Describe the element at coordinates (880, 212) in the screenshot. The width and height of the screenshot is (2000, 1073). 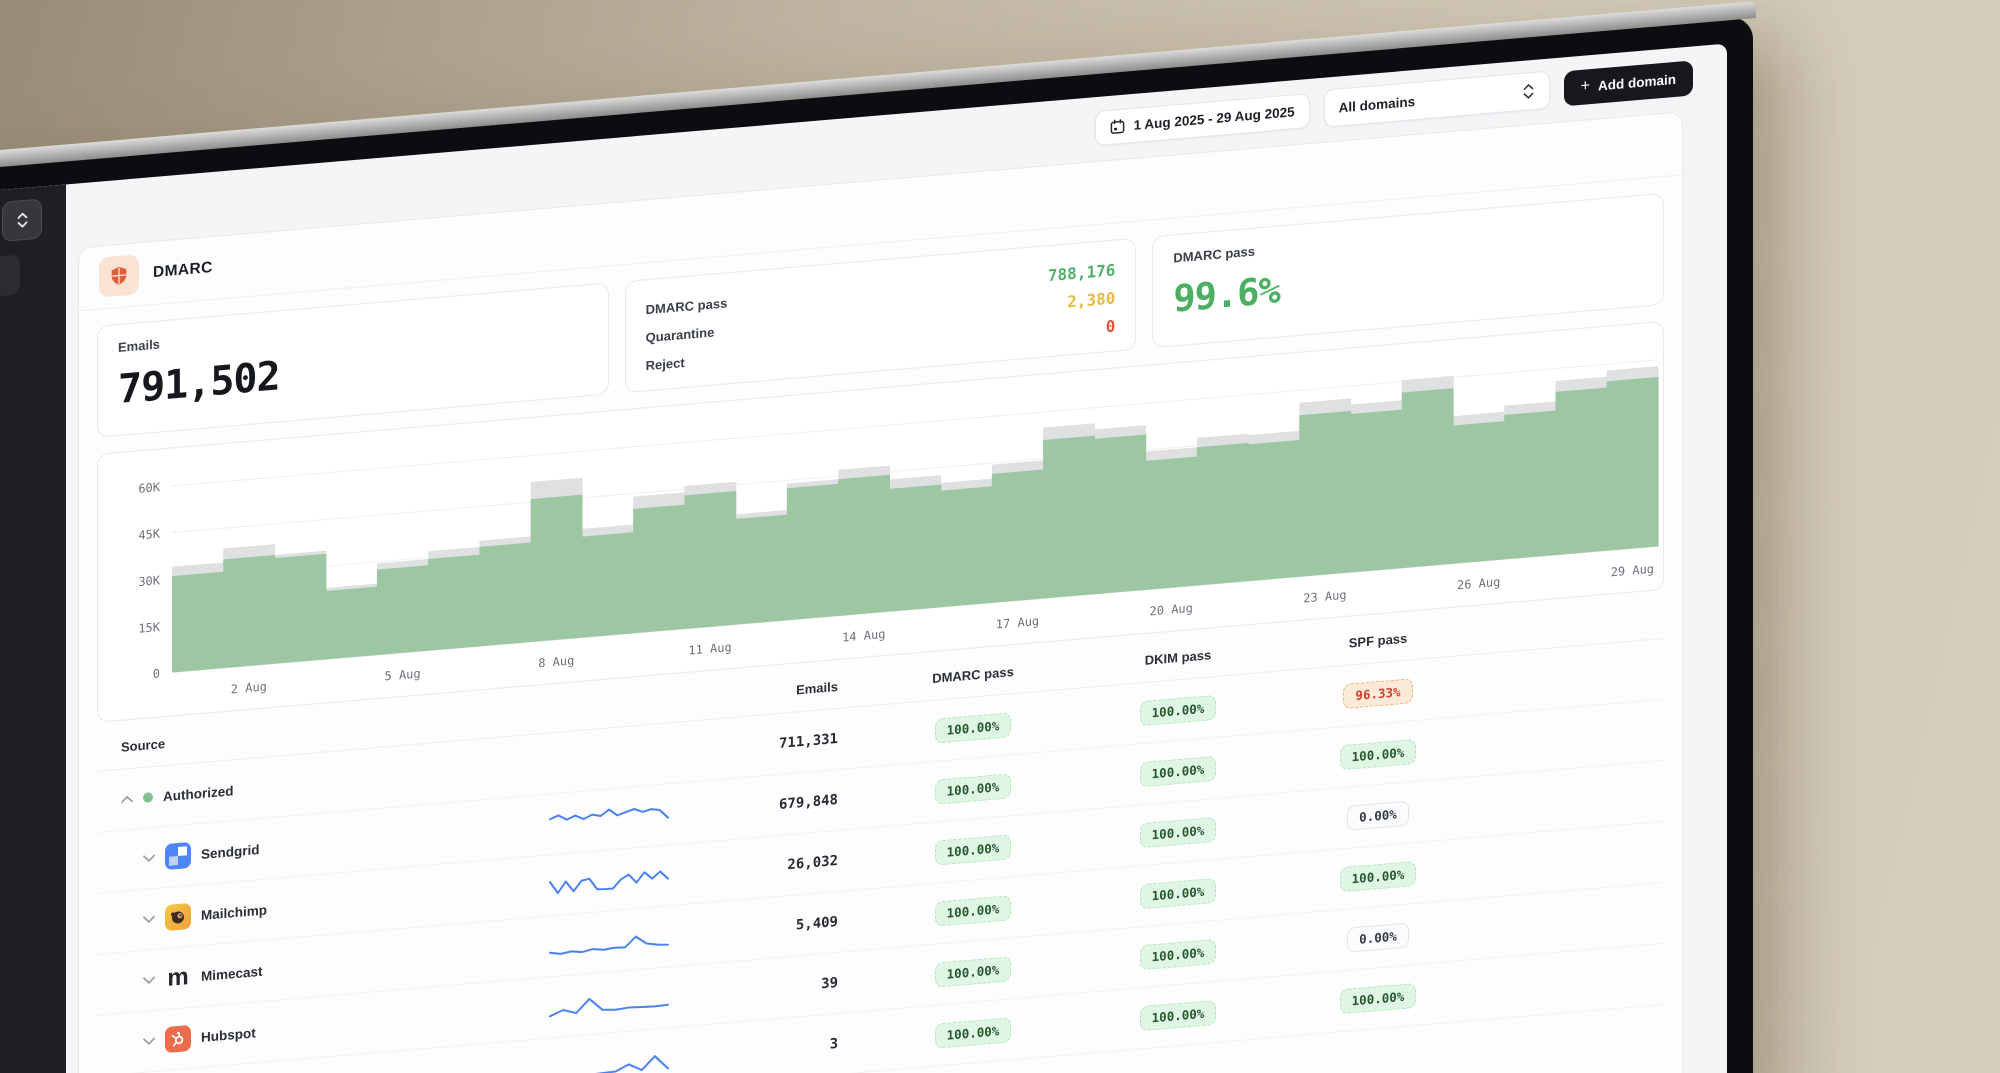
I see `panel-header: DMARC` at that location.